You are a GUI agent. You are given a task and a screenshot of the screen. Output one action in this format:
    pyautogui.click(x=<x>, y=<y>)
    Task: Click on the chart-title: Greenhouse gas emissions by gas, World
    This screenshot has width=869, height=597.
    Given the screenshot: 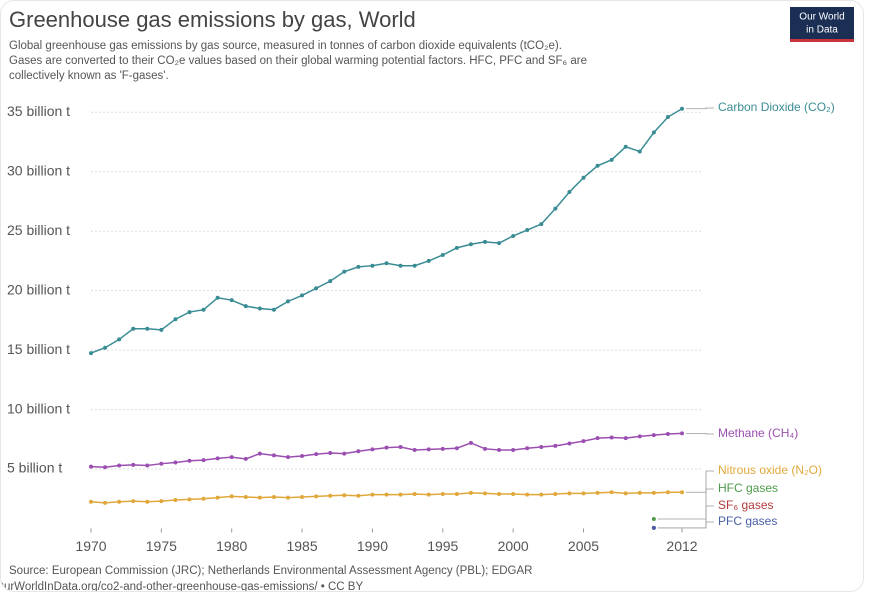 What is the action you would take?
    pyautogui.click(x=212, y=19)
    